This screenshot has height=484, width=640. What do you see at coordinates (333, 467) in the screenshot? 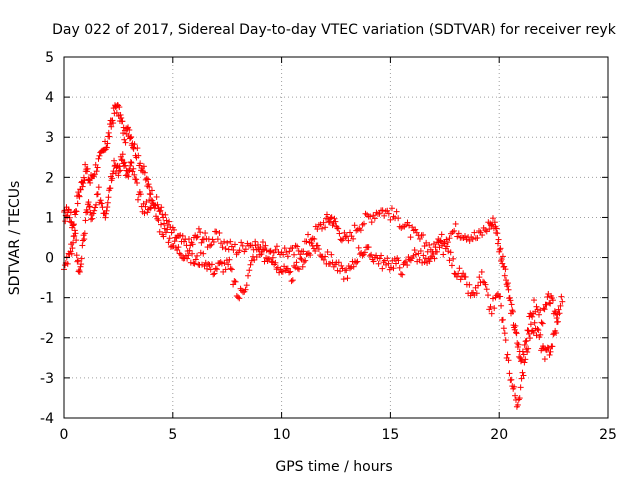
I see `x-axis-label: GPS time / hours` at bounding box center [333, 467].